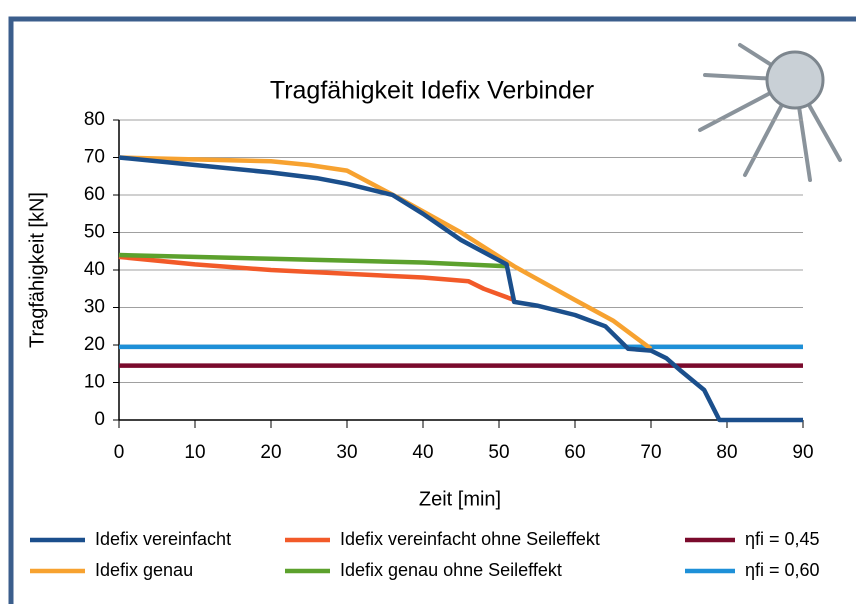  What do you see at coordinates (99, 419) in the screenshot?
I see `y-tick-label: 0` at bounding box center [99, 419].